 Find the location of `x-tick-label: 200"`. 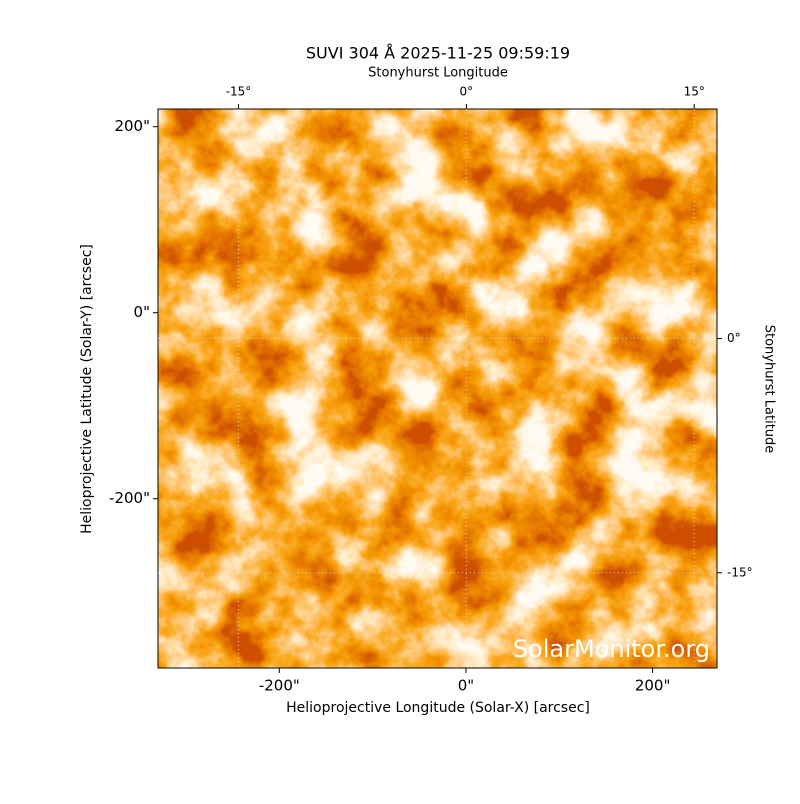

x-tick-label: 200" is located at coordinates (653, 686).